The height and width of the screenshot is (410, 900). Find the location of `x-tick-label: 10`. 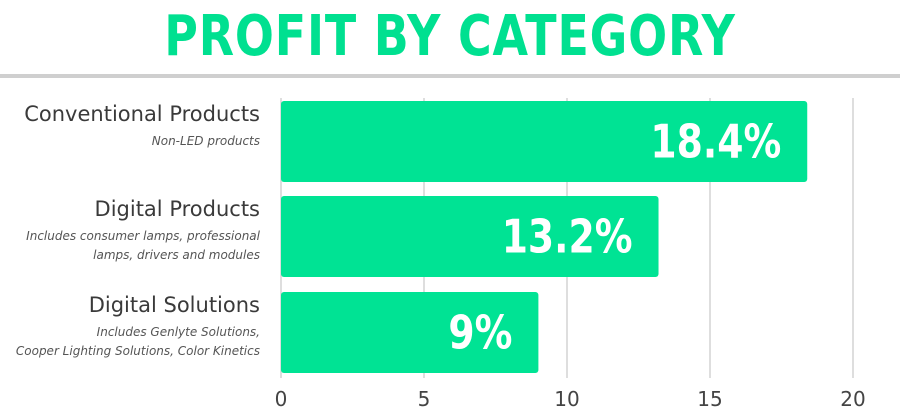

x-tick-label: 10 is located at coordinates (566, 398).